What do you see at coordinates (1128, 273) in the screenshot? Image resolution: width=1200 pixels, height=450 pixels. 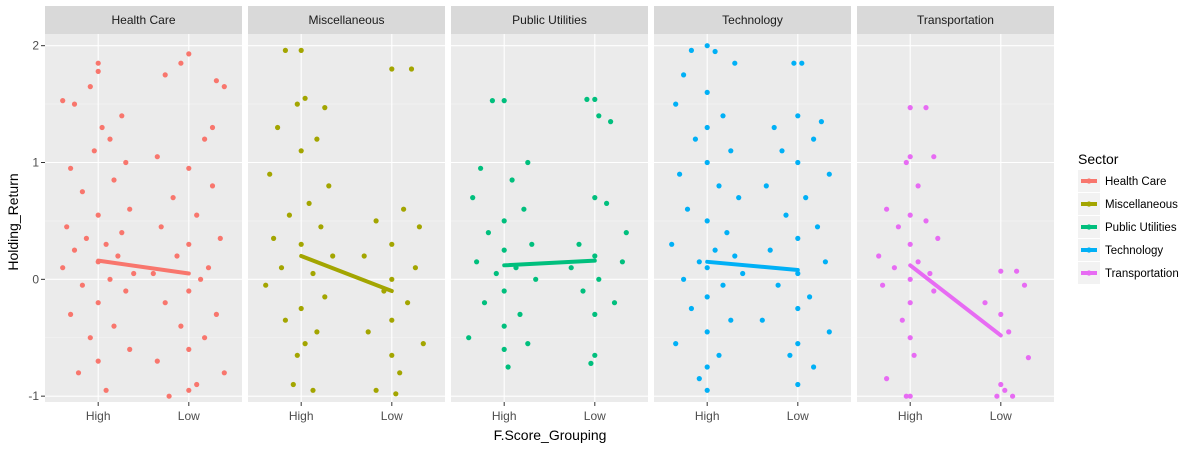 I see `legend-item-transportation: Transportation` at bounding box center [1128, 273].